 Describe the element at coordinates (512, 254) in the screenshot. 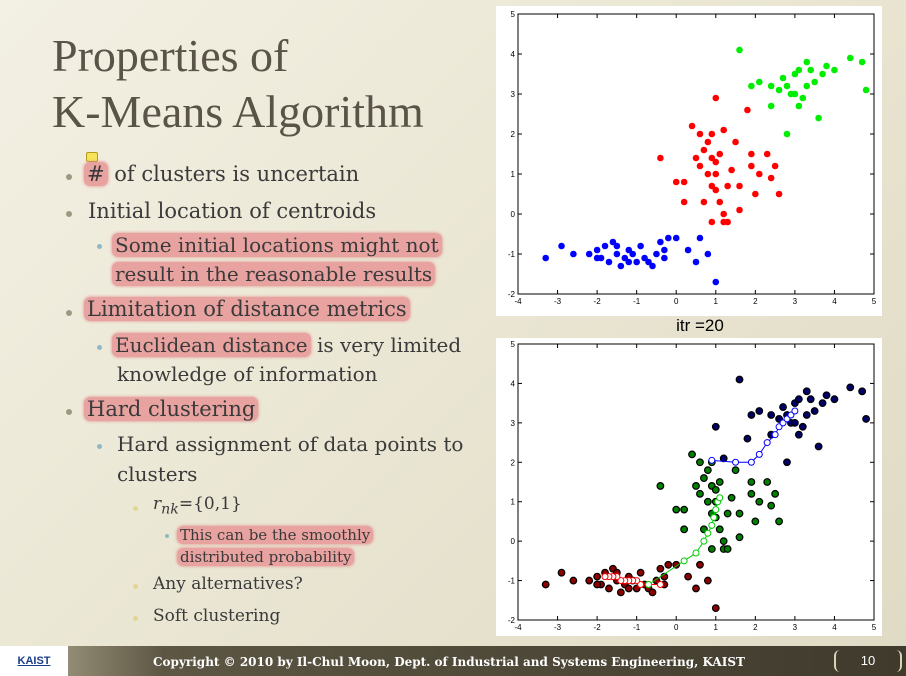

I see `y-tick-label: -1` at that location.